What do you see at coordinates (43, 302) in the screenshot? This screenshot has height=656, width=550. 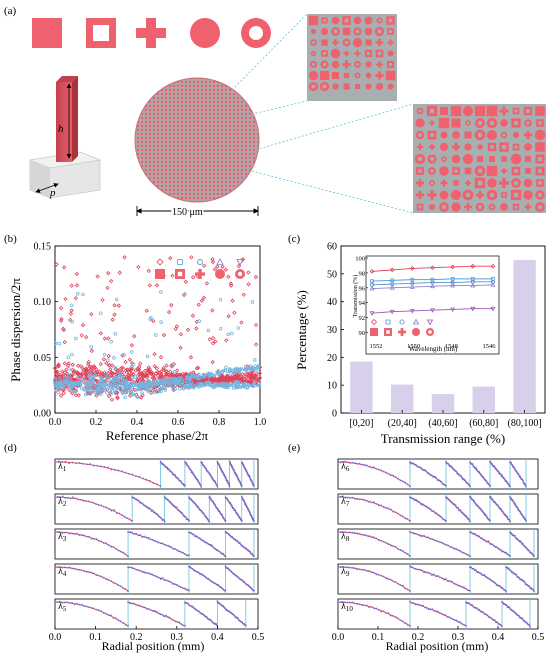 I see `chart-b-ytick-label: 0.10` at bounding box center [43, 302].